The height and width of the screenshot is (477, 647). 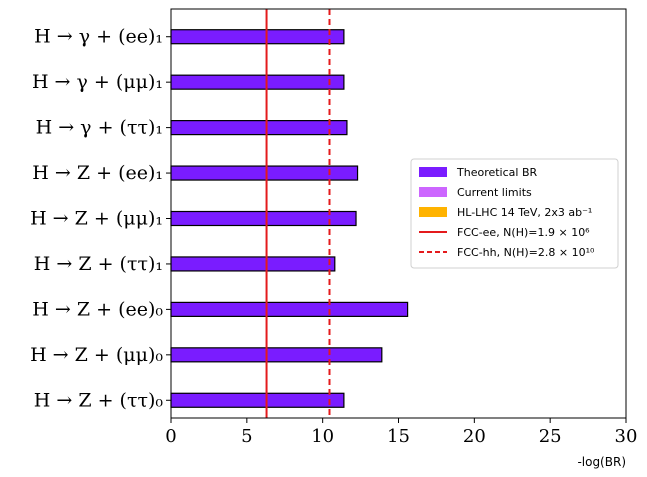 What do you see at coordinates (474, 436) in the screenshot?
I see `x-tick-label: 20` at bounding box center [474, 436].